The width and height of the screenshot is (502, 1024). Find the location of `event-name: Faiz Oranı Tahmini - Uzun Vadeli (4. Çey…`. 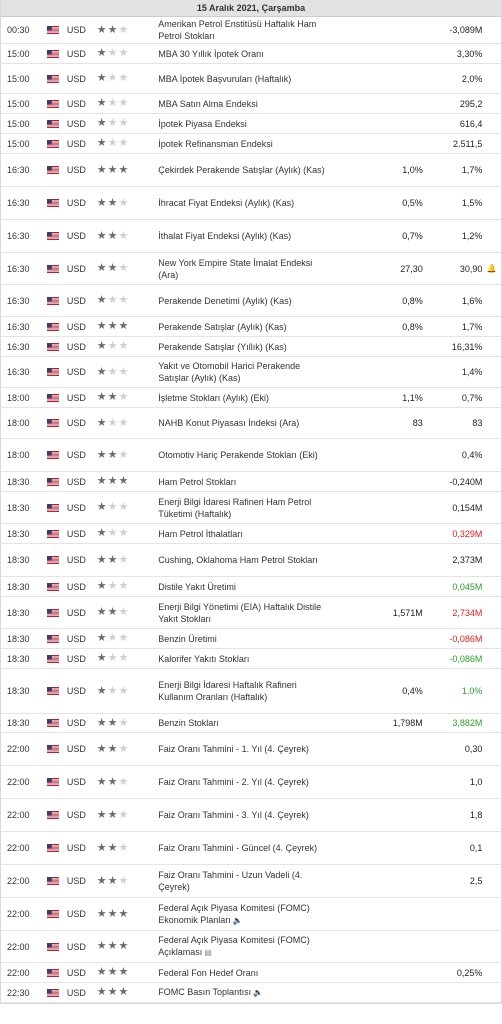

event-name: Faiz Oranı Tahmini - Uzun Vadeli (4. Çey… is located at coordinates (242, 881).